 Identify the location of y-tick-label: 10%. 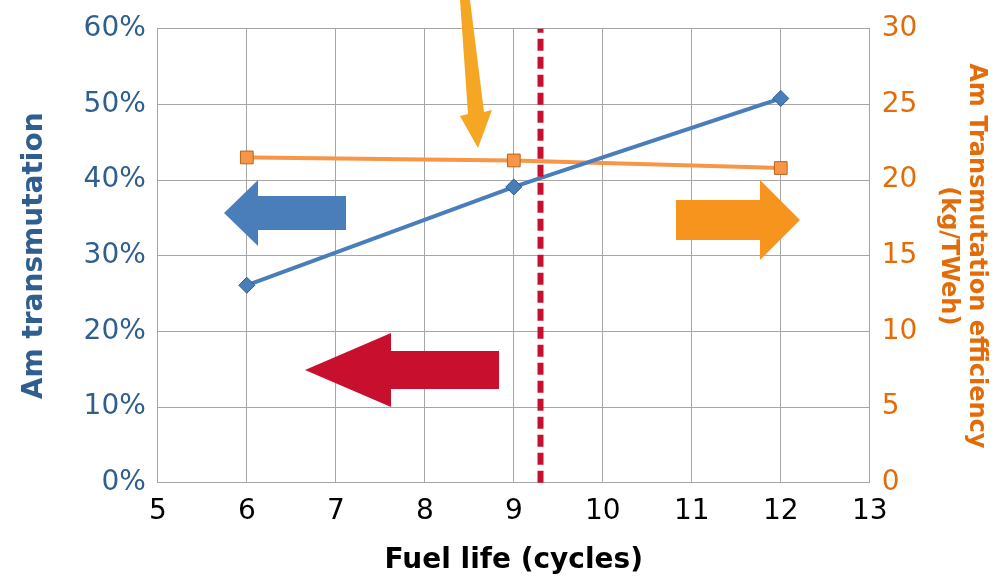
(114, 405).